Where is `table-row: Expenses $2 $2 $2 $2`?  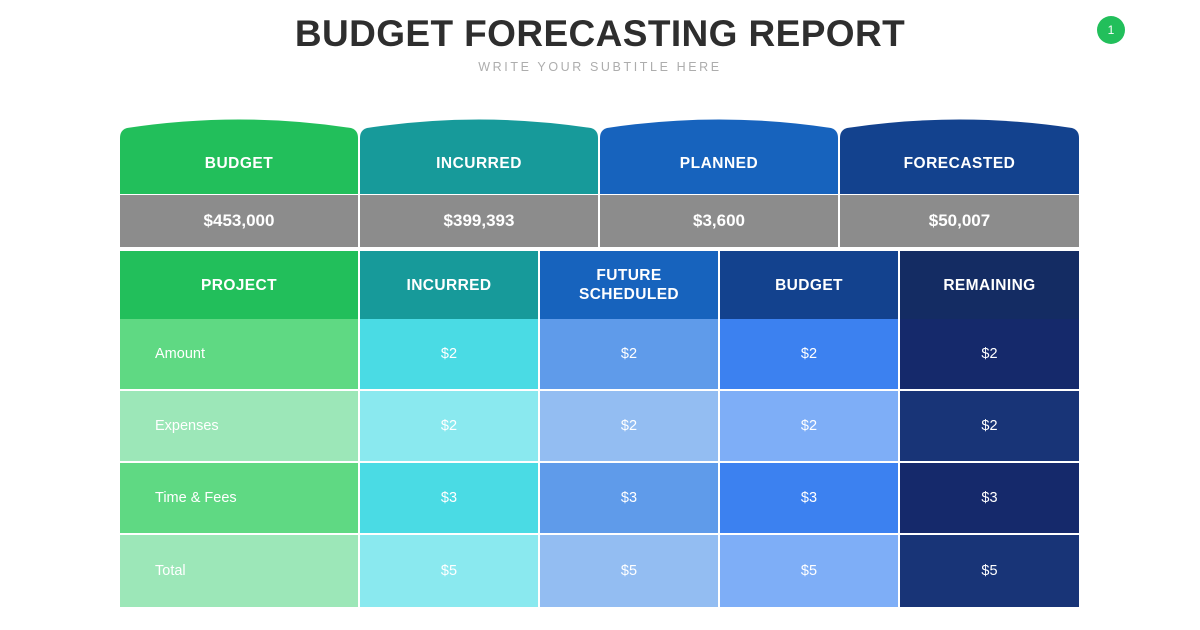 table-row: Expenses $2 $2 $2 $2 is located at coordinates (599, 427).